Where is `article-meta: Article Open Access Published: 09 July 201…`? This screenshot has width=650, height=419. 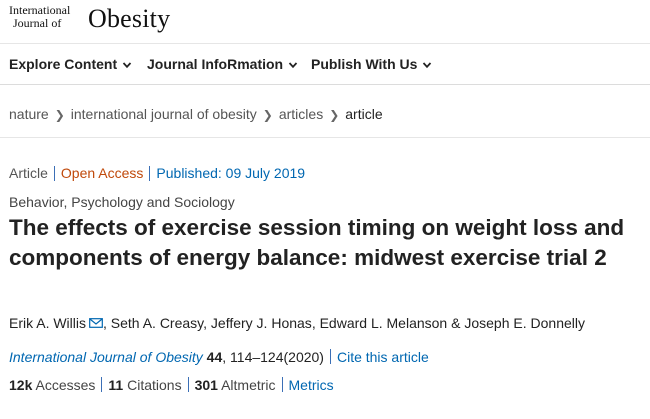
article-meta: Article Open Access Published: 09 July 201… is located at coordinates (160, 173).